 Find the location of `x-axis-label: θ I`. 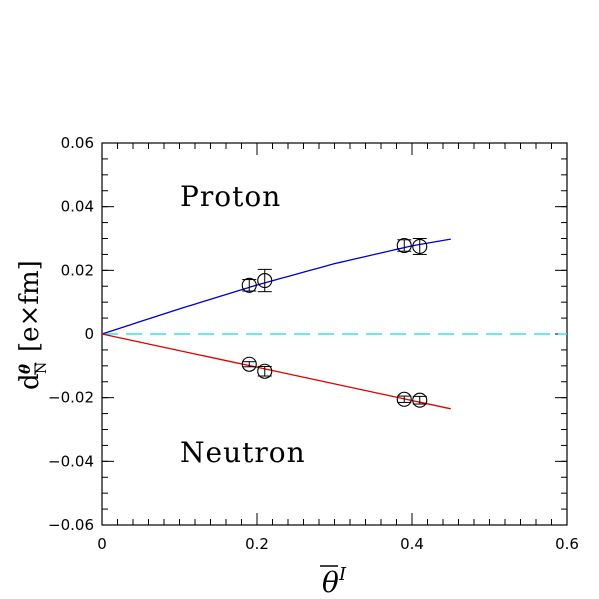

x-axis-label: θ I is located at coordinates (333, 581).